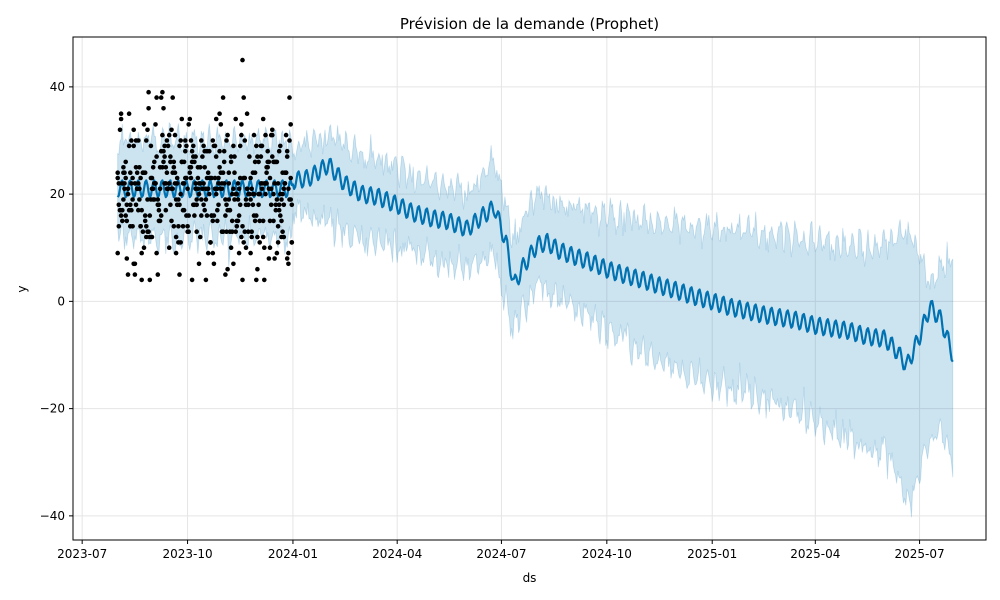  Describe the element at coordinates (22, 288) in the screenshot. I see `y-axis-label: y` at that location.